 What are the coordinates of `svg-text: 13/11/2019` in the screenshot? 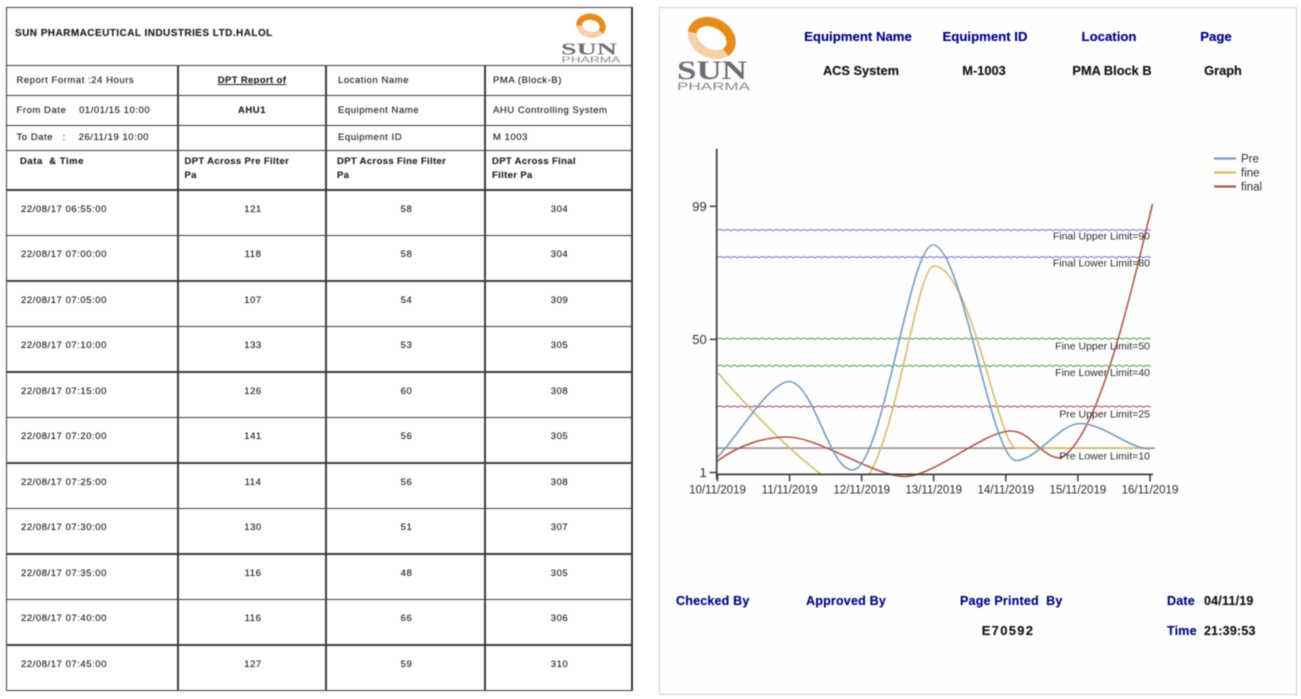 It's located at (933, 491).